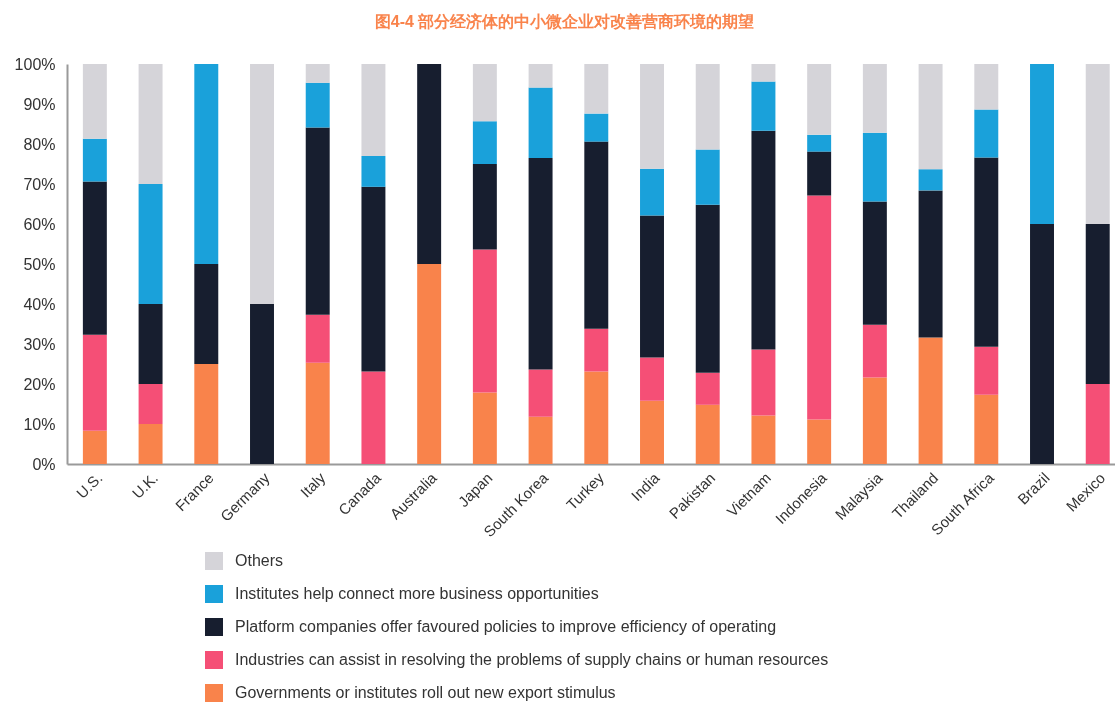 This screenshot has height=711, width=1115. Describe the element at coordinates (39, 344) in the screenshot. I see `y-tick-label: 30%` at that location.